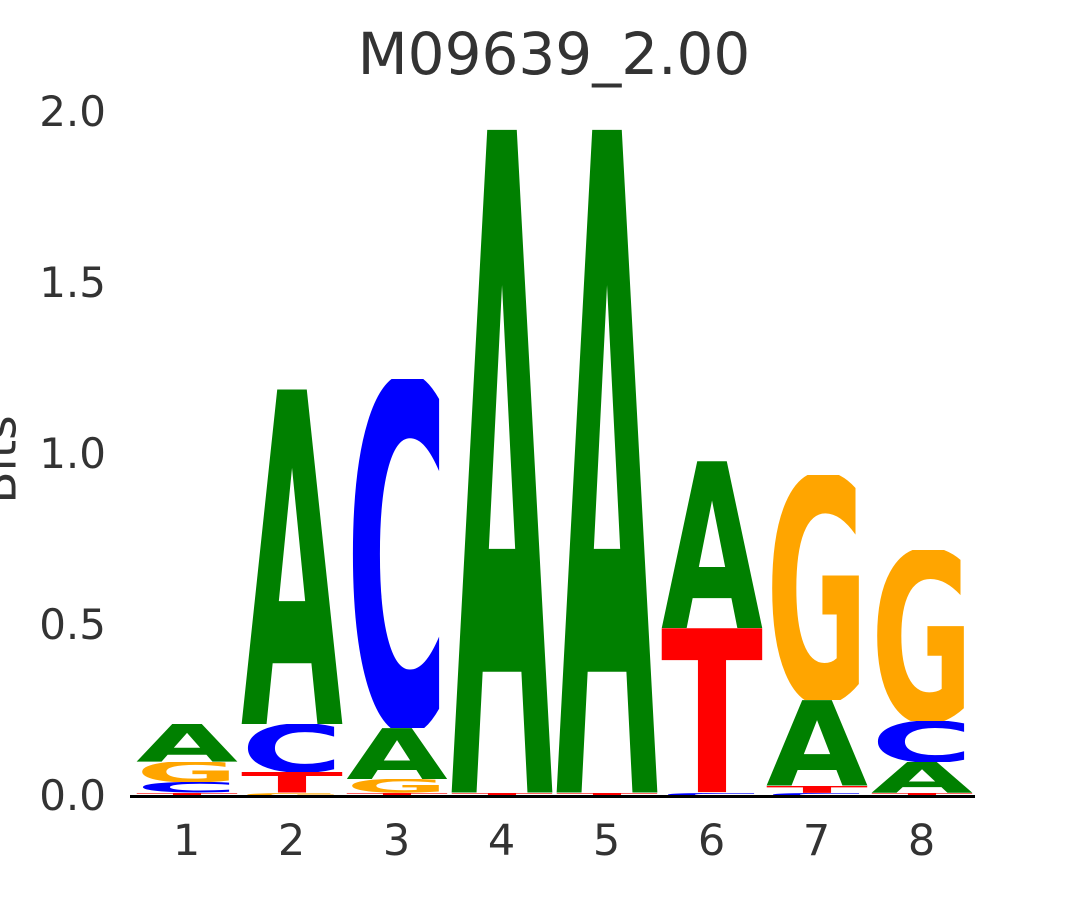 The width and height of the screenshot is (1080, 900). What do you see at coordinates (72, 624) in the screenshot?
I see `y-tick-label: 0.5` at bounding box center [72, 624].